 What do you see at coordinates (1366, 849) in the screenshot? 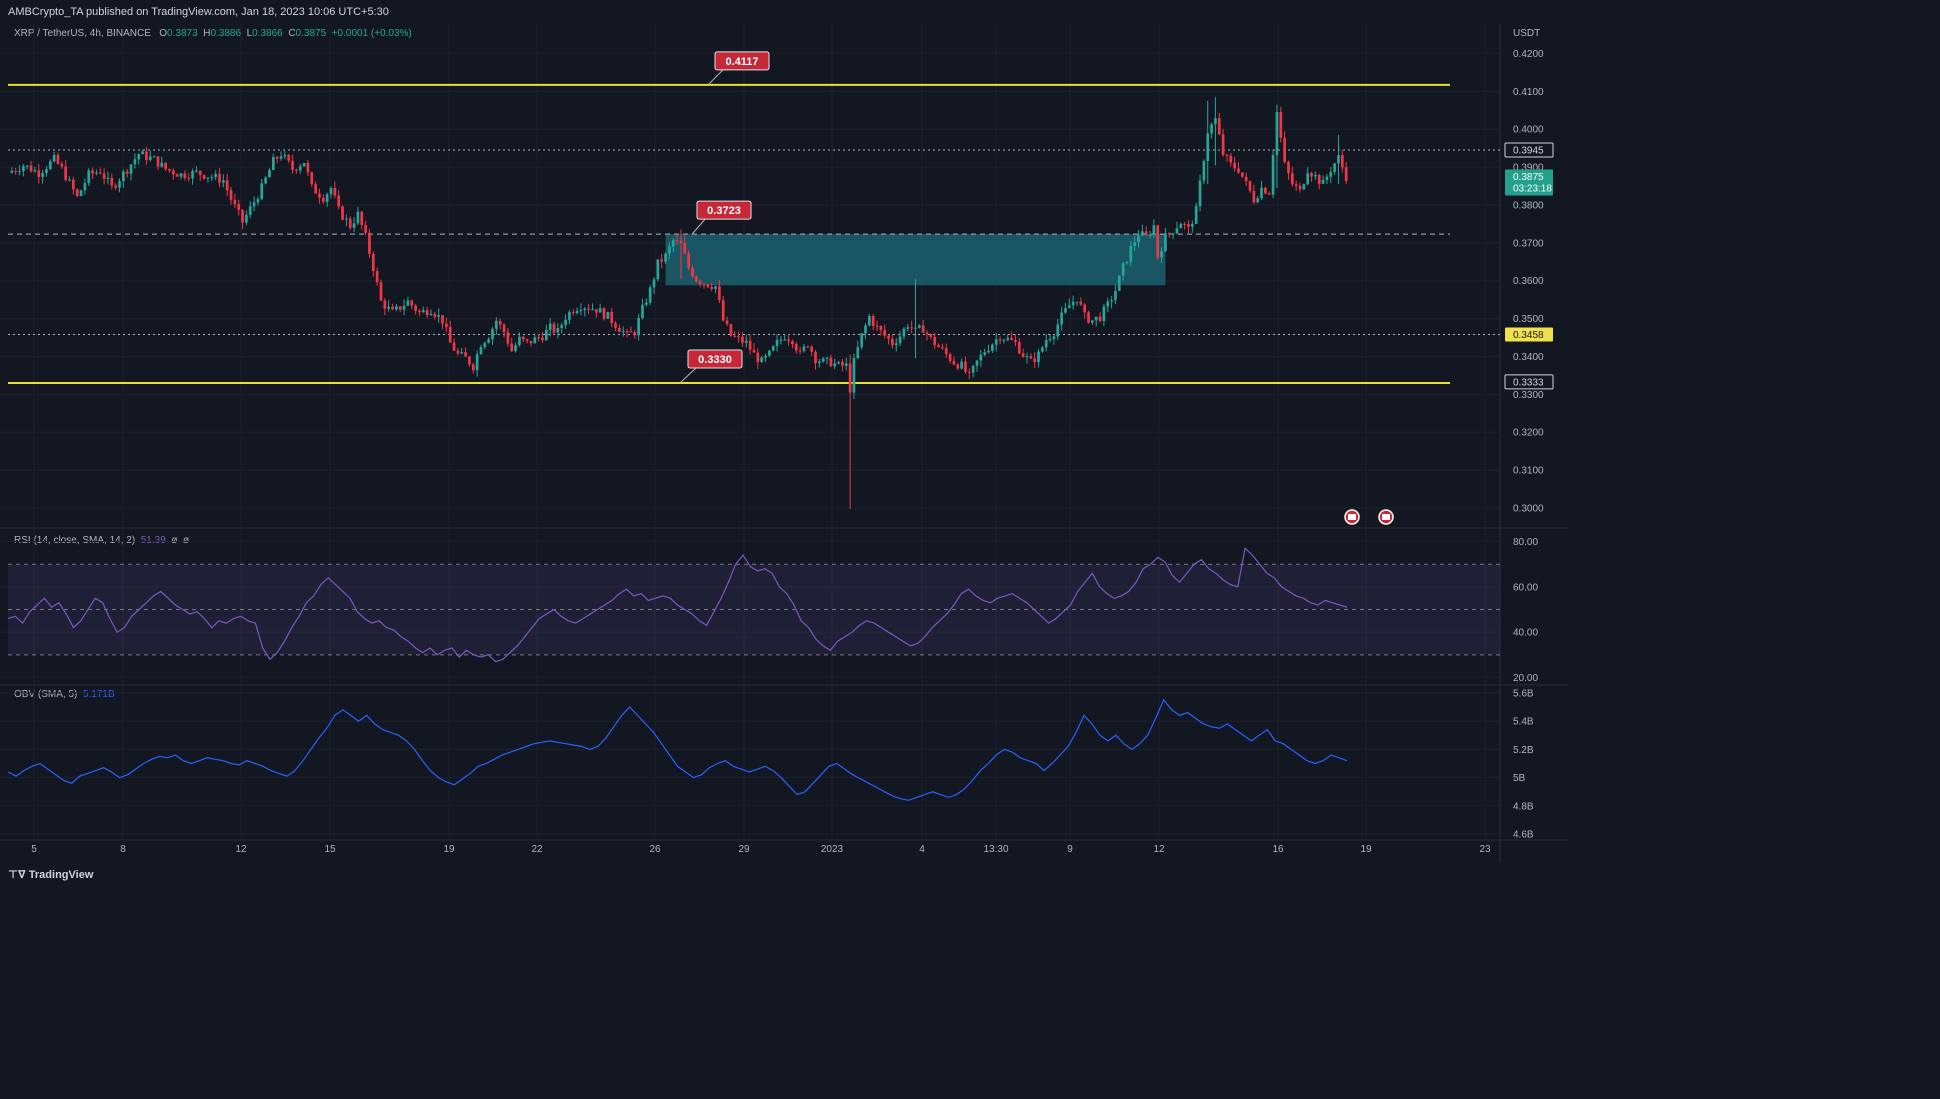
I see `x-tick-label: 19` at bounding box center [1366, 849].